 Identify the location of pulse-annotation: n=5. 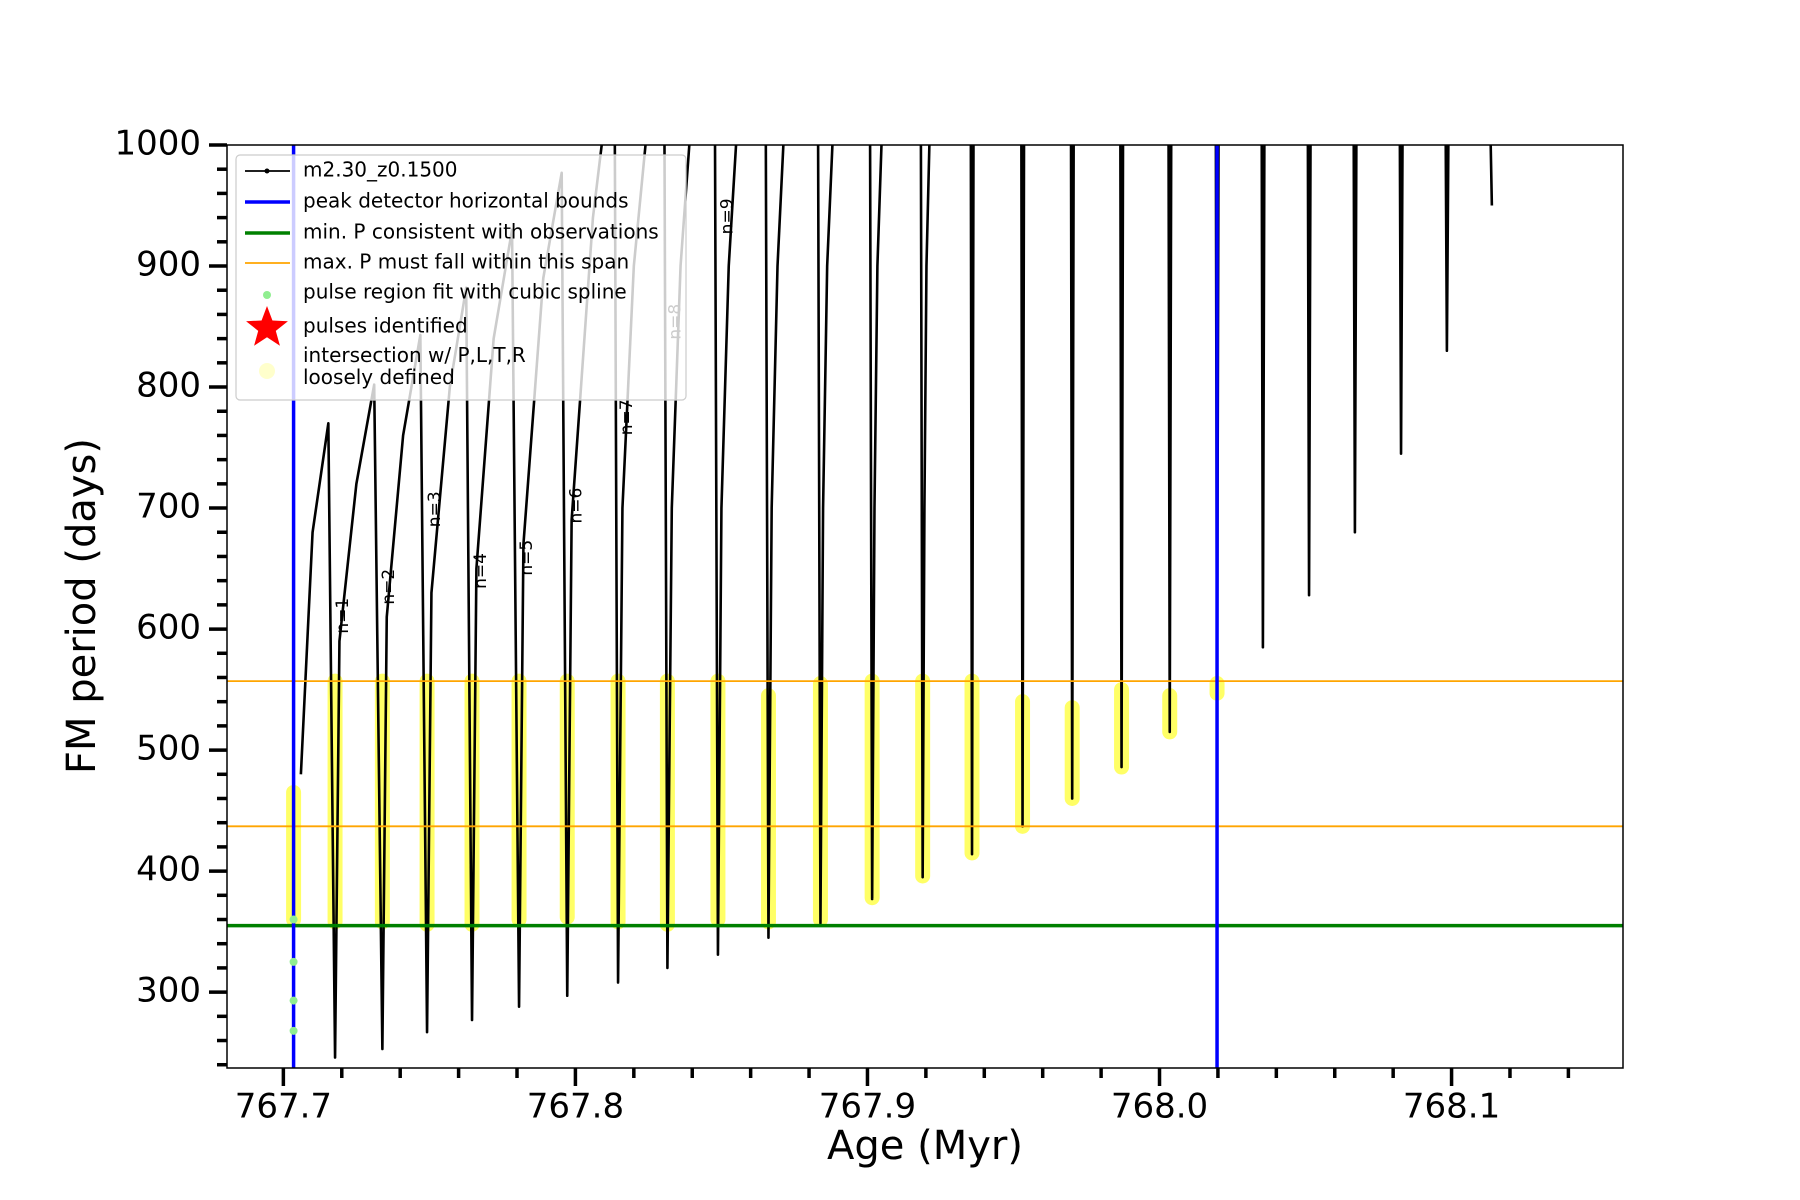
(527, 558).